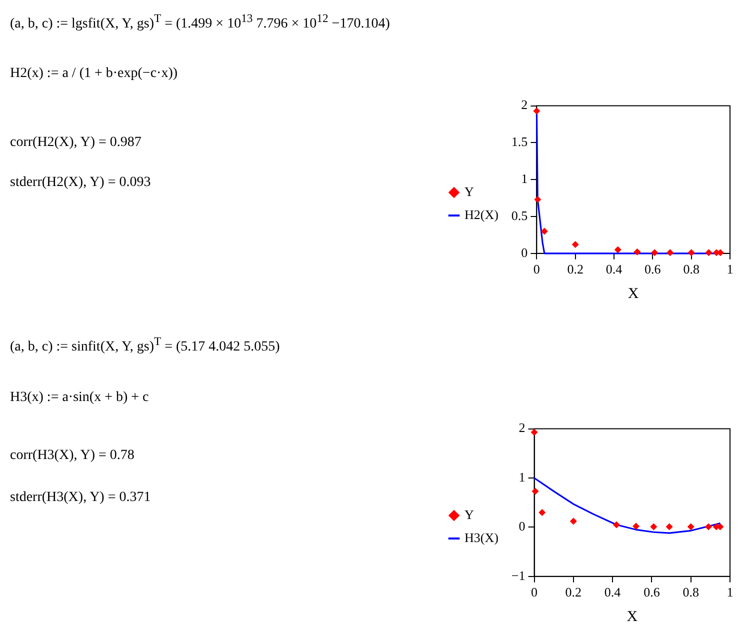  Describe the element at coordinates (145, 345) in the screenshot. I see `text: (a, b, c) := sinfit(X, Y, gs)$^{T}$ = (5.17 4.042 5.055)` at that location.